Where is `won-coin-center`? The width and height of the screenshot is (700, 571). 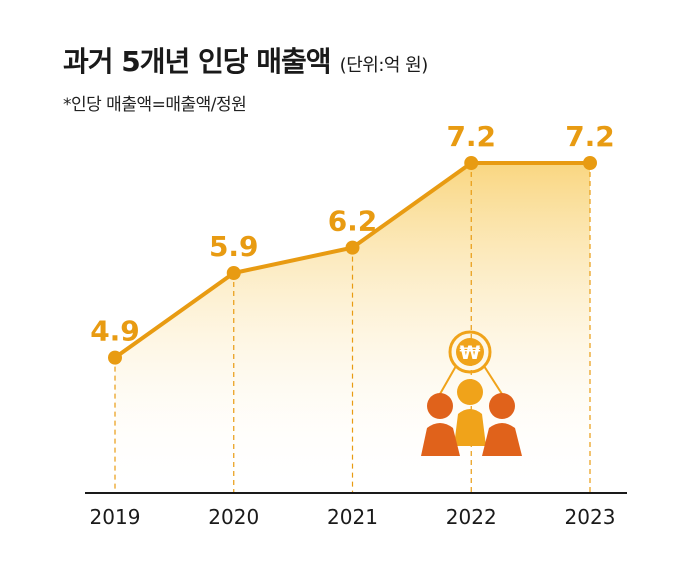 won-coin-center is located at coordinates (470, 352).